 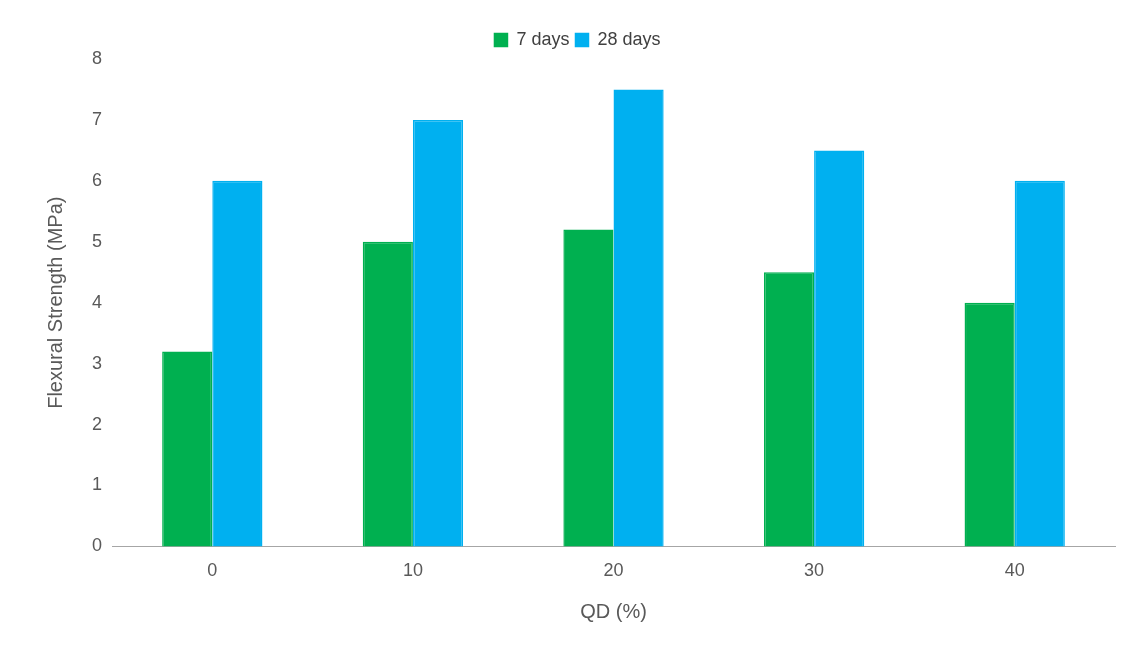 What do you see at coordinates (97, 484) in the screenshot?
I see `y-tick-label: 1` at bounding box center [97, 484].